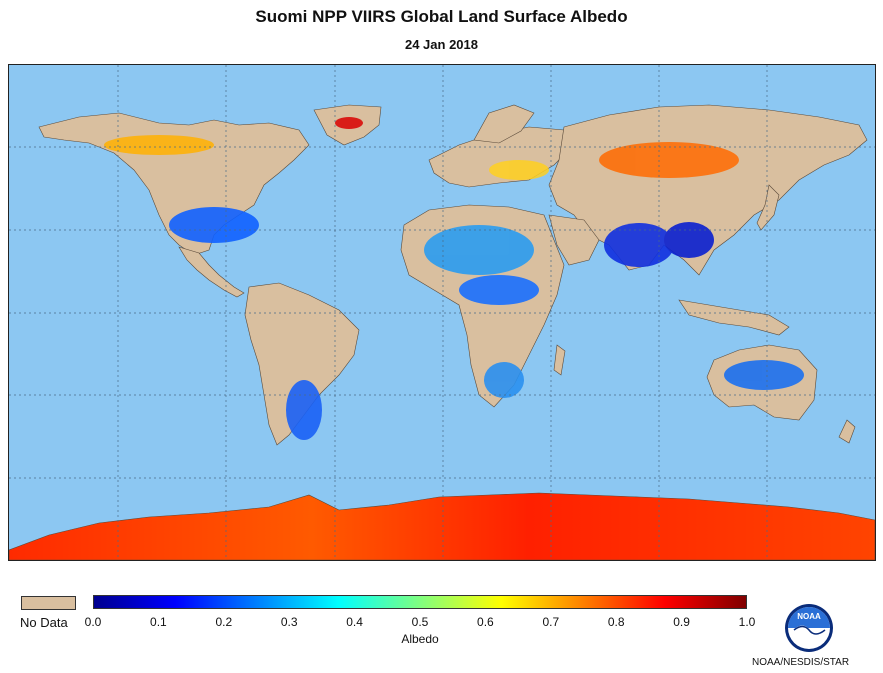 This screenshot has height=673, width=883. Describe the element at coordinates (442, 526) in the screenshot. I see `land-antarctica` at that location.